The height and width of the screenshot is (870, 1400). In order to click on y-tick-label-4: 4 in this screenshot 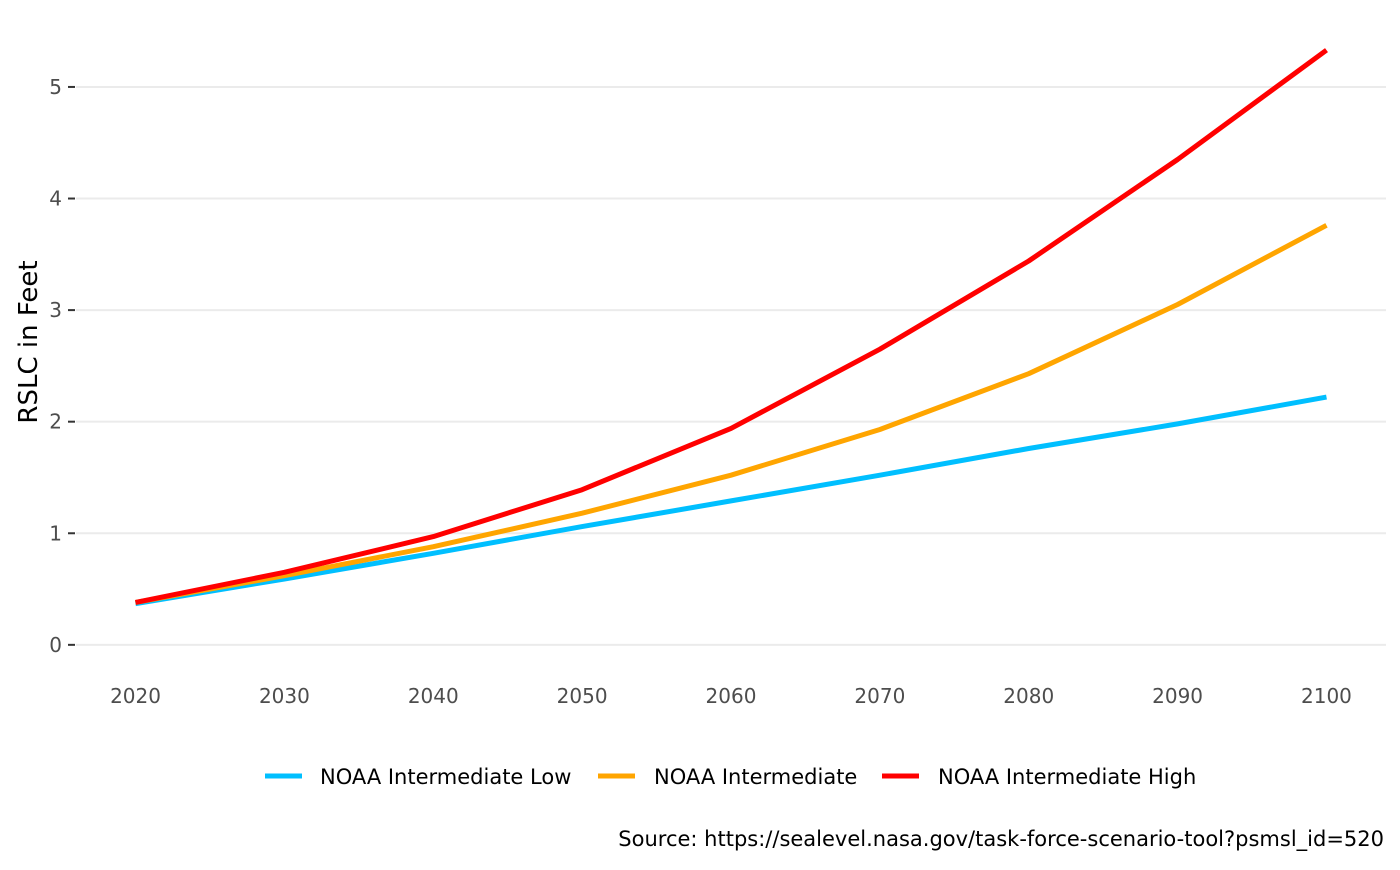, I will do `click(55, 199)`.